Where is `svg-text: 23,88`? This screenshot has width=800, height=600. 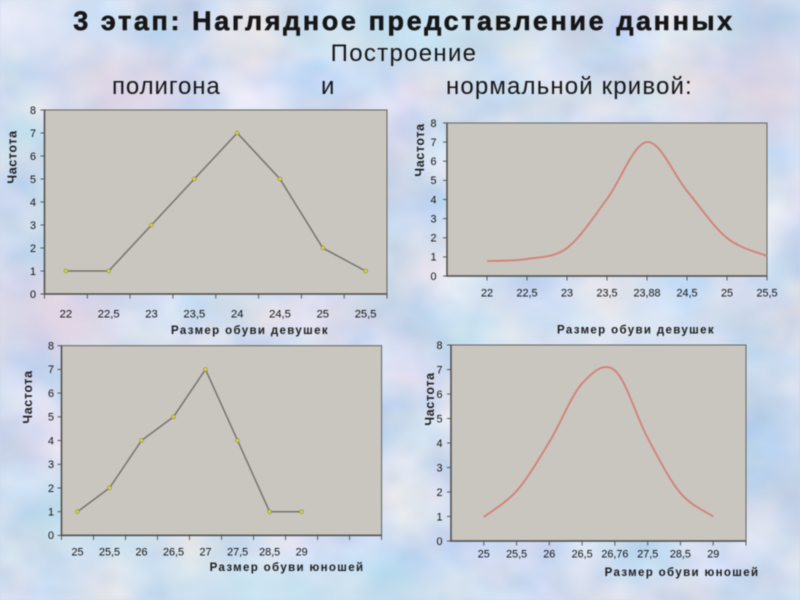 svg-text: 23,88 is located at coordinates (646, 293).